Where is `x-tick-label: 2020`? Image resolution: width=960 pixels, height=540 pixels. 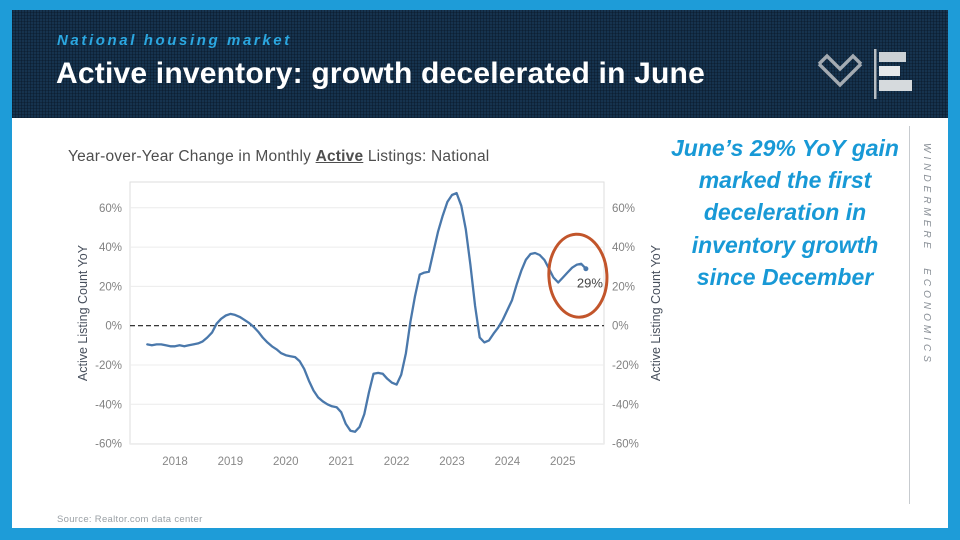 x-tick-label: 2020 is located at coordinates (286, 462).